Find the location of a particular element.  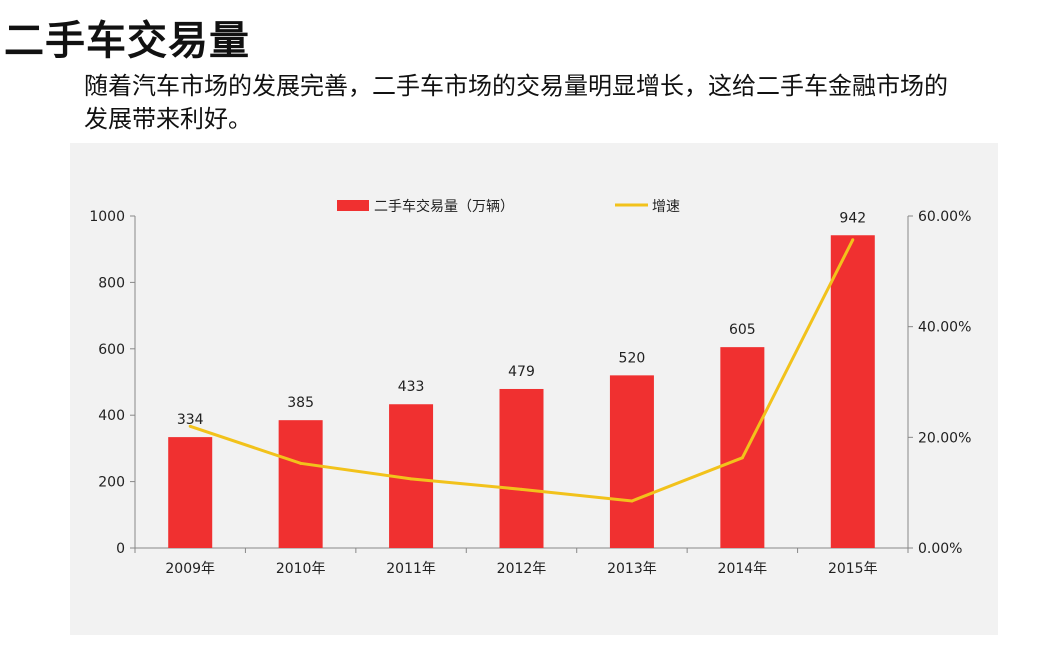

right-tick-label: 20.00% is located at coordinates (944, 438).